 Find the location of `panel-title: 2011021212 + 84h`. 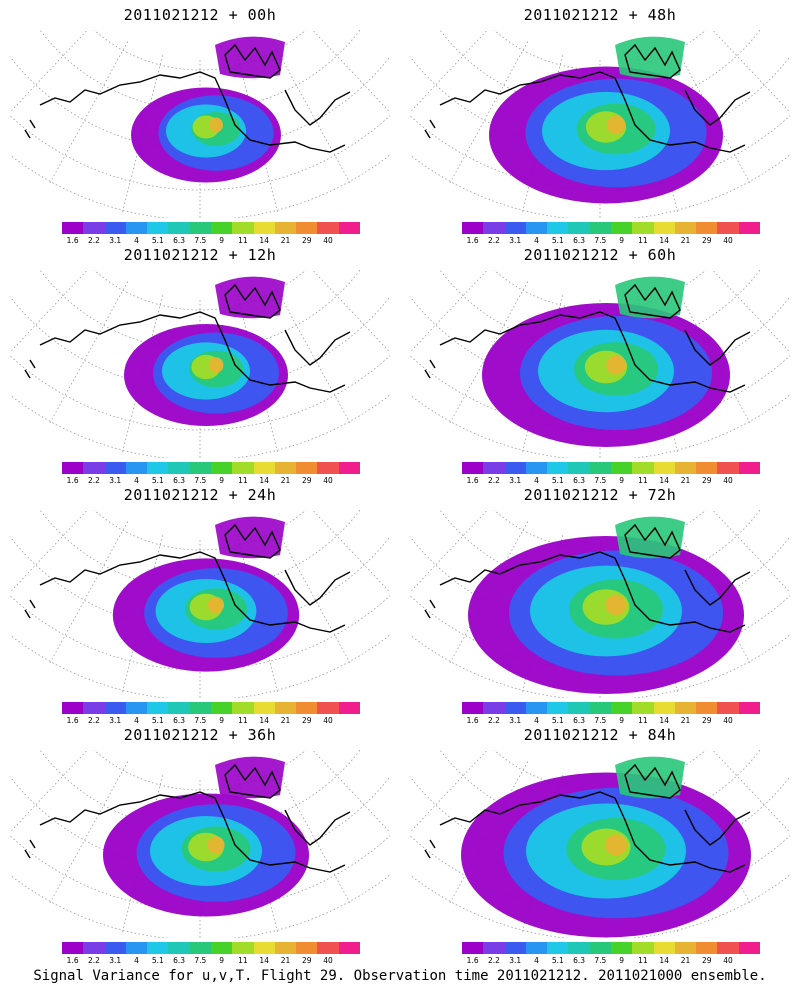

panel-title: 2011021212 + 84h is located at coordinates (600, 735).